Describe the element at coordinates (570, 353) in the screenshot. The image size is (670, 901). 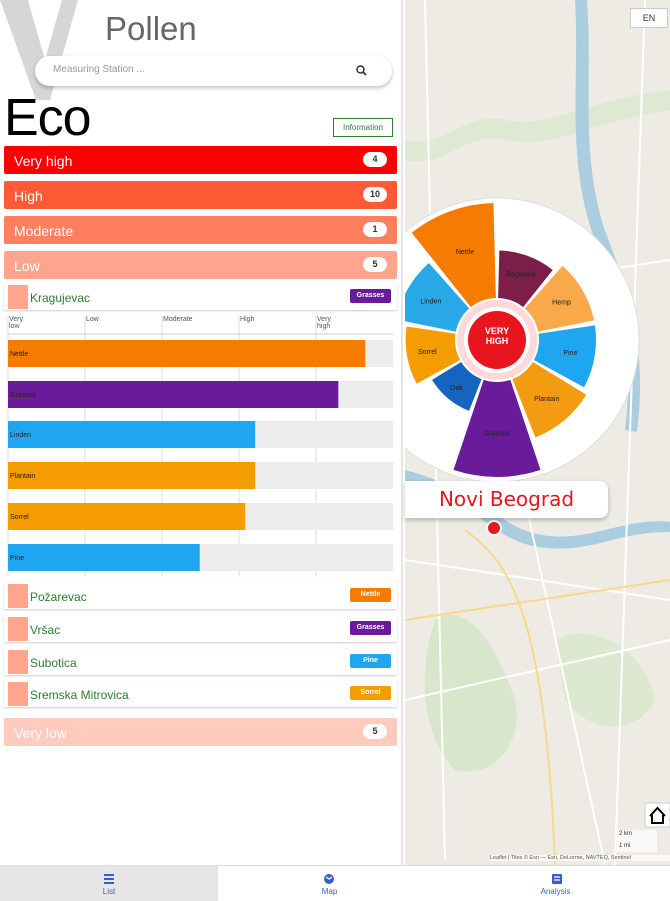
I see `petal-label: Pine` at that location.